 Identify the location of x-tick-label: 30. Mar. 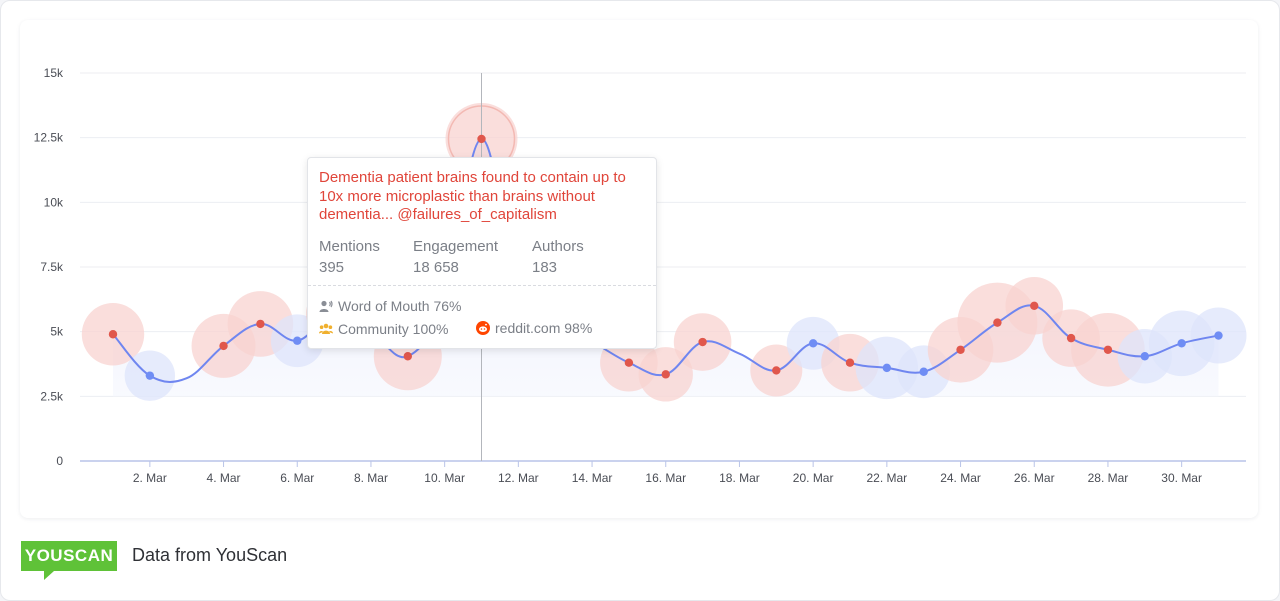
(1181, 478).